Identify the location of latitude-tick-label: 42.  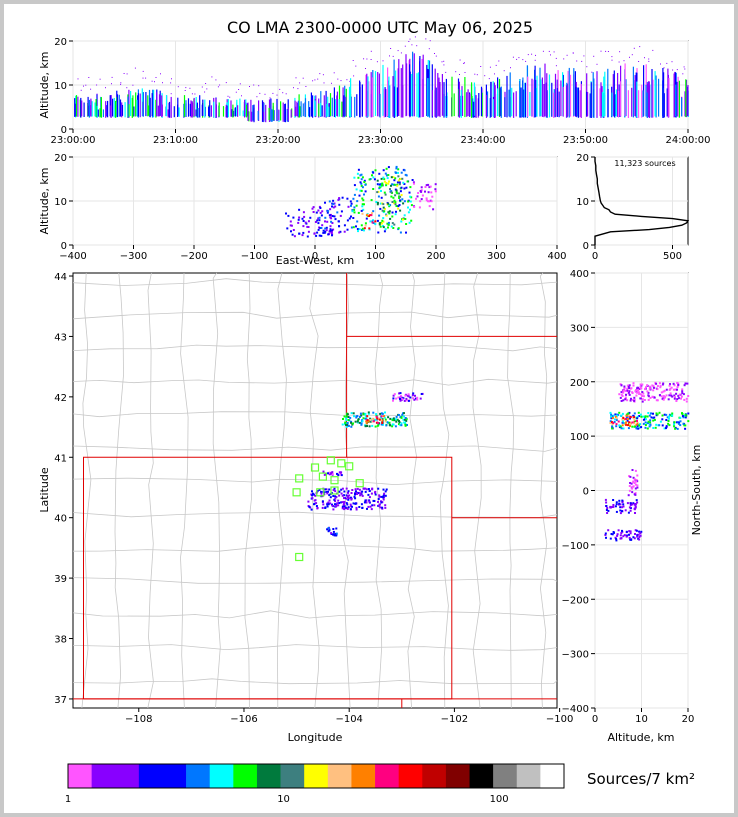
(60, 398).